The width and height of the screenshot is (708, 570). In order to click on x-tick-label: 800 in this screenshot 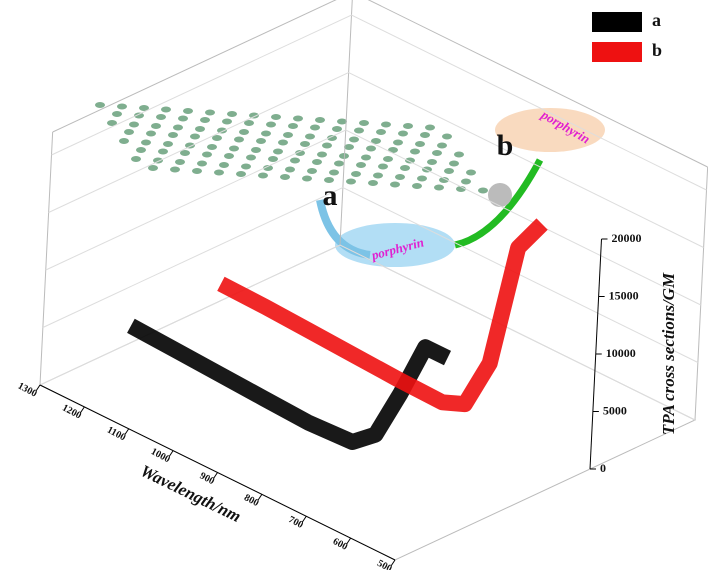, I will do `click(251, 500)`.